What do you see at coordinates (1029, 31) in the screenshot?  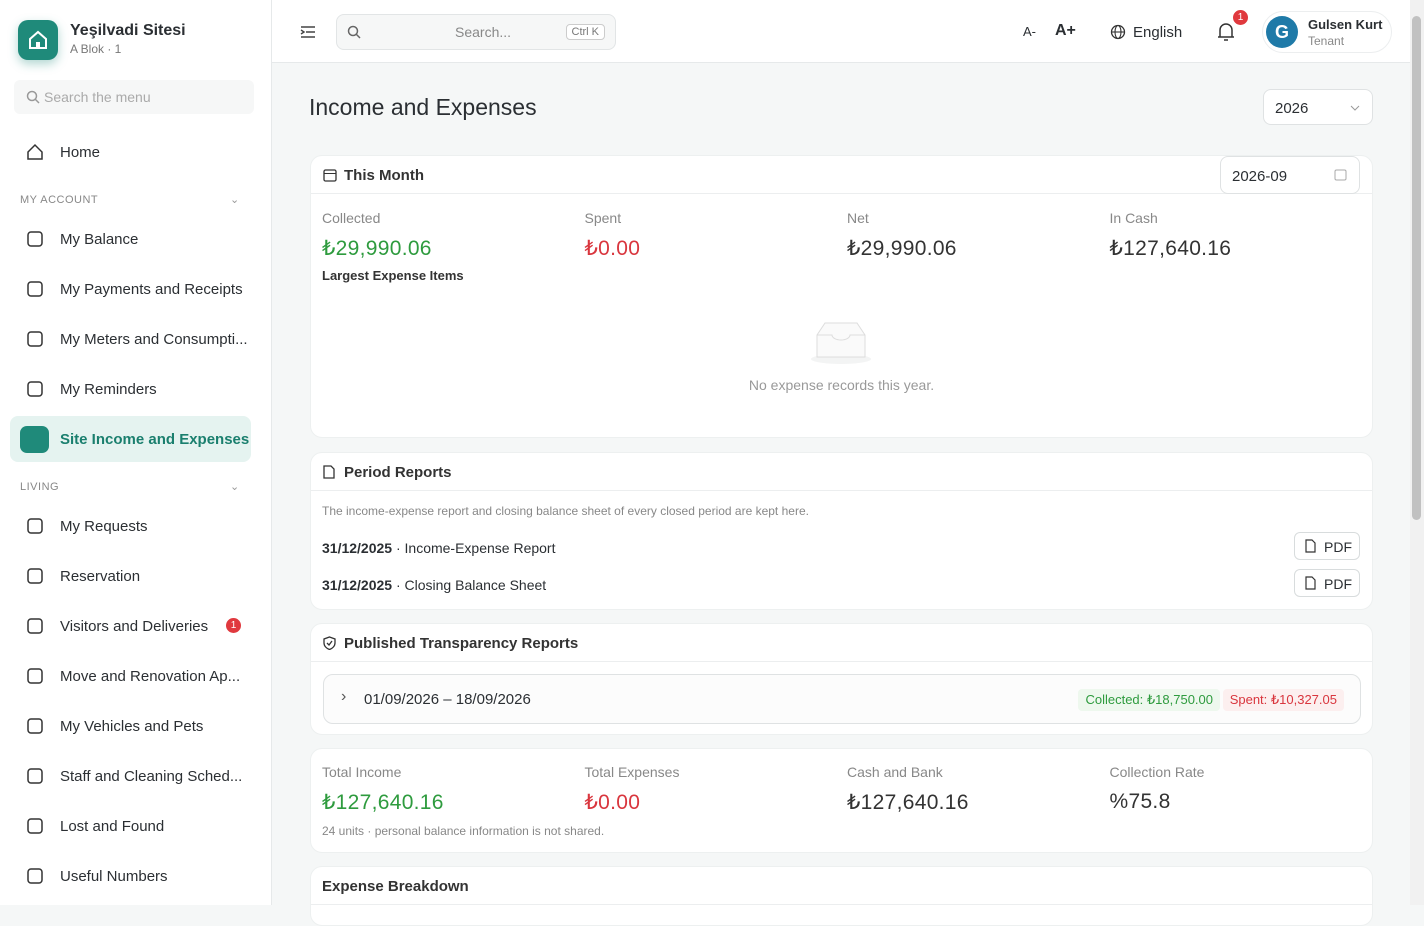 I see `font-smaller: A-` at bounding box center [1029, 31].